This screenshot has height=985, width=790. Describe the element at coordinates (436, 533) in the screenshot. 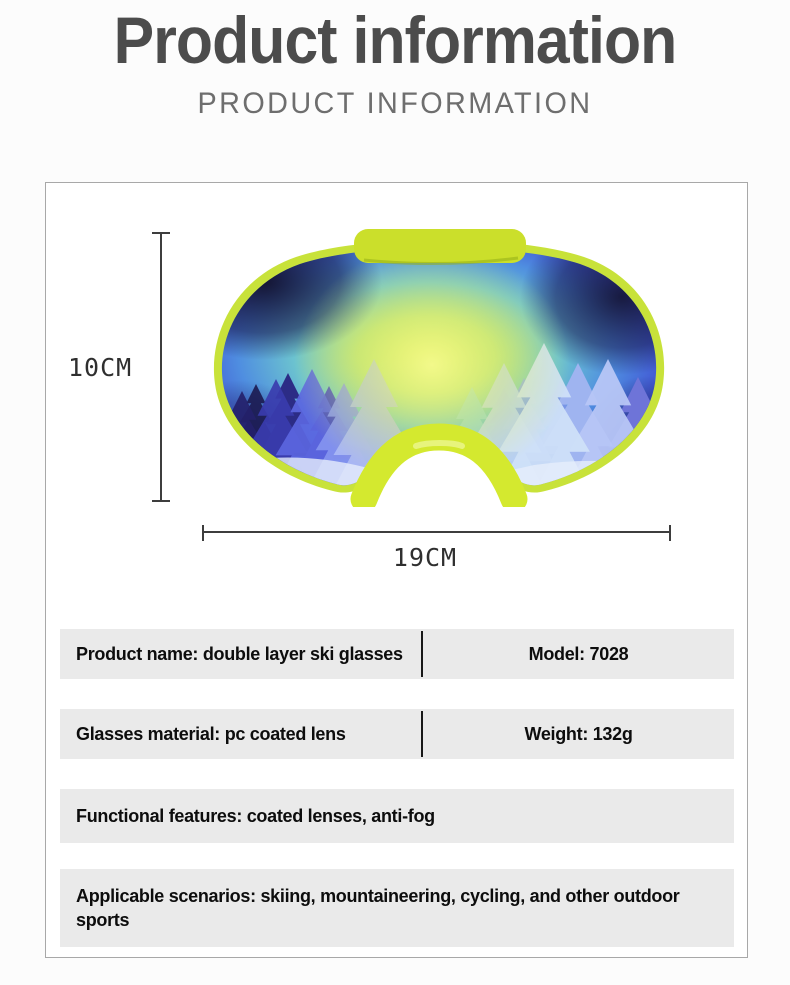

I see `dimension-width-line` at that location.